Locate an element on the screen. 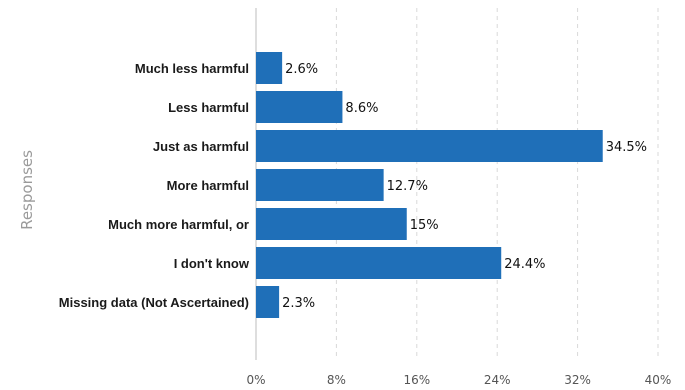 The image size is (685, 390). x-tick-label: 40% is located at coordinates (658, 380).